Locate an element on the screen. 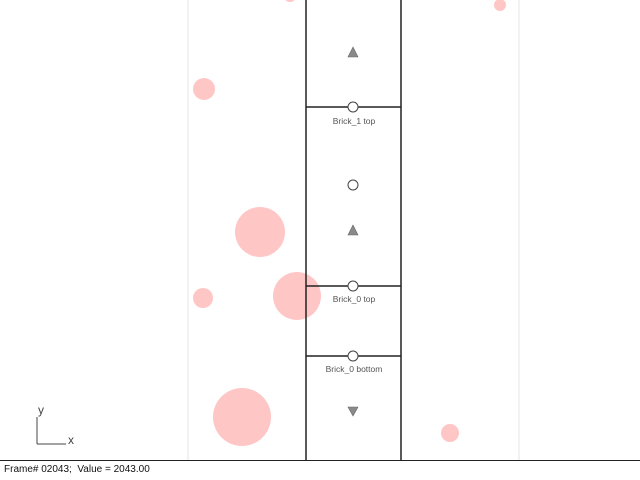  down-triangle-icon is located at coordinates (353, 411).